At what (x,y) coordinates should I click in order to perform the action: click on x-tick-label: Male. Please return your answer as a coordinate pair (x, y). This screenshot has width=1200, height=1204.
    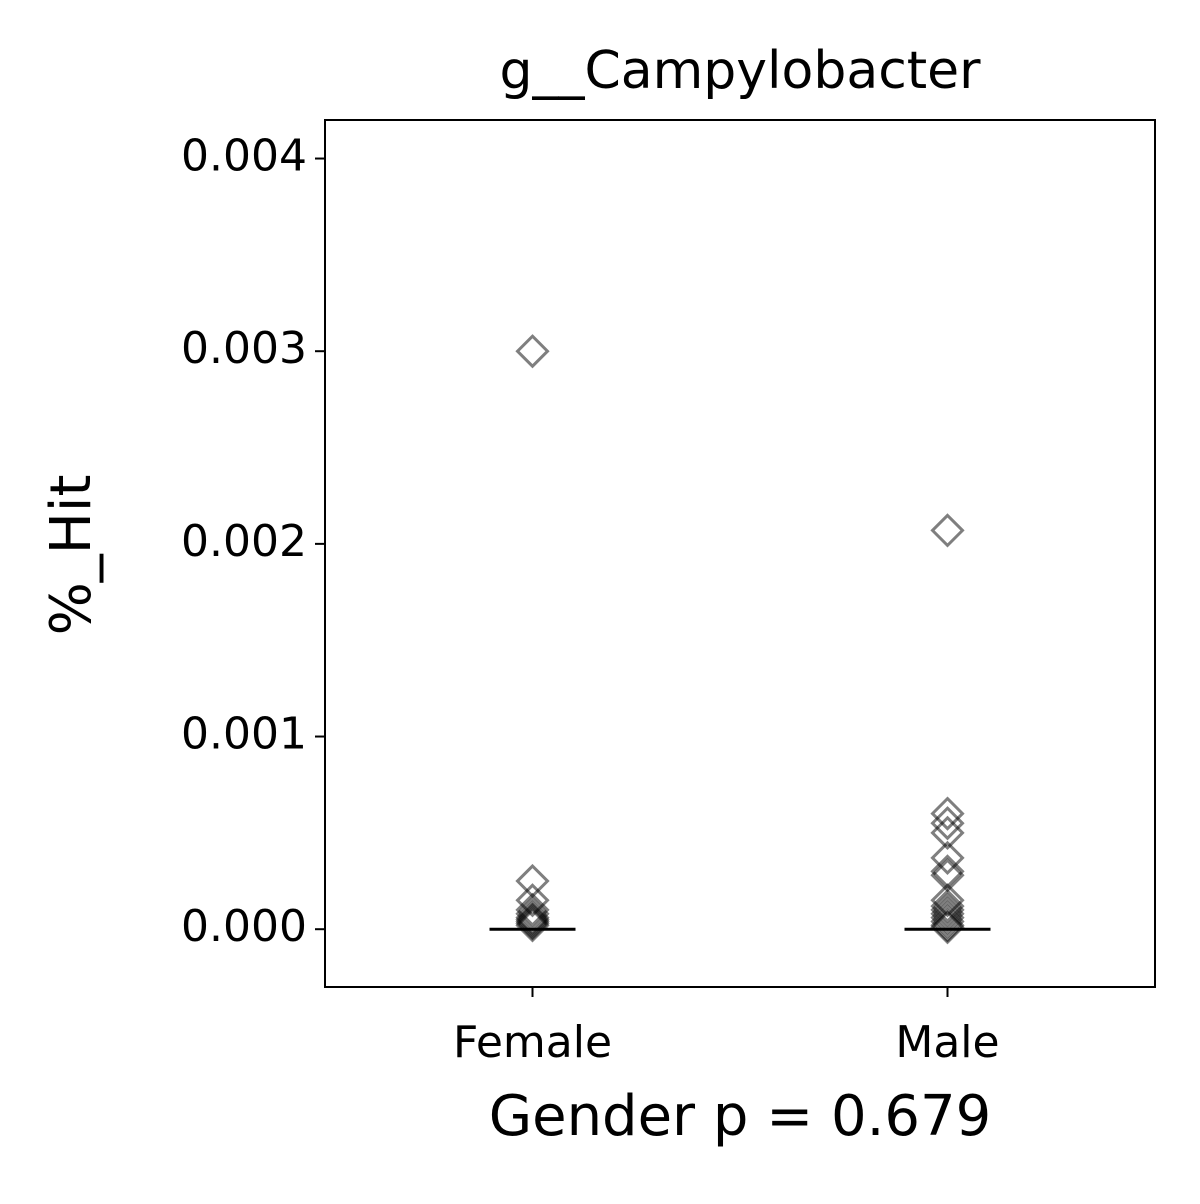
    Looking at the image, I should click on (947, 1042).